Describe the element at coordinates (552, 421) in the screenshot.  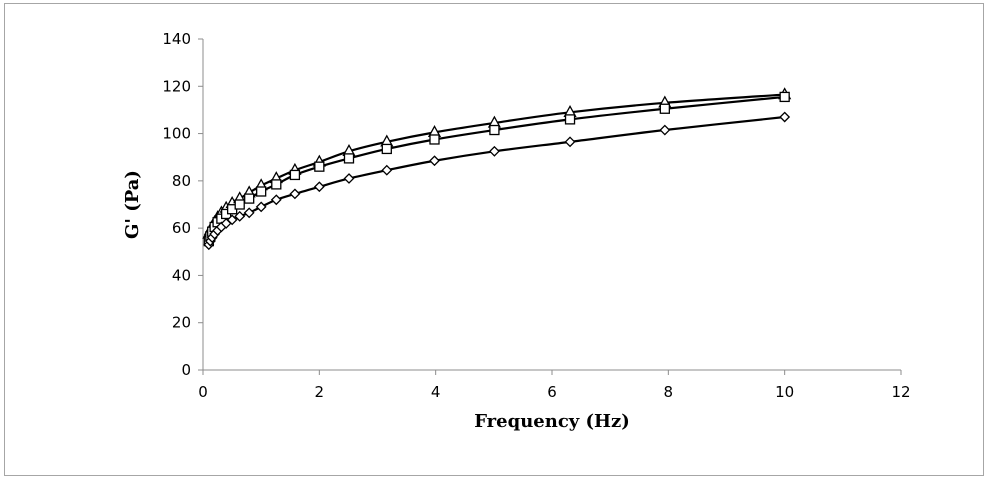
I see `x-axis-title: Frequency (Hz)` at that location.